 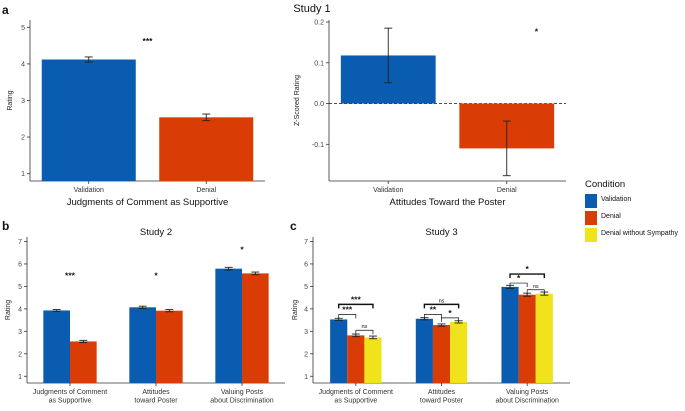 I want to click on c-bracket-label-6: *, so click(x=528, y=269).